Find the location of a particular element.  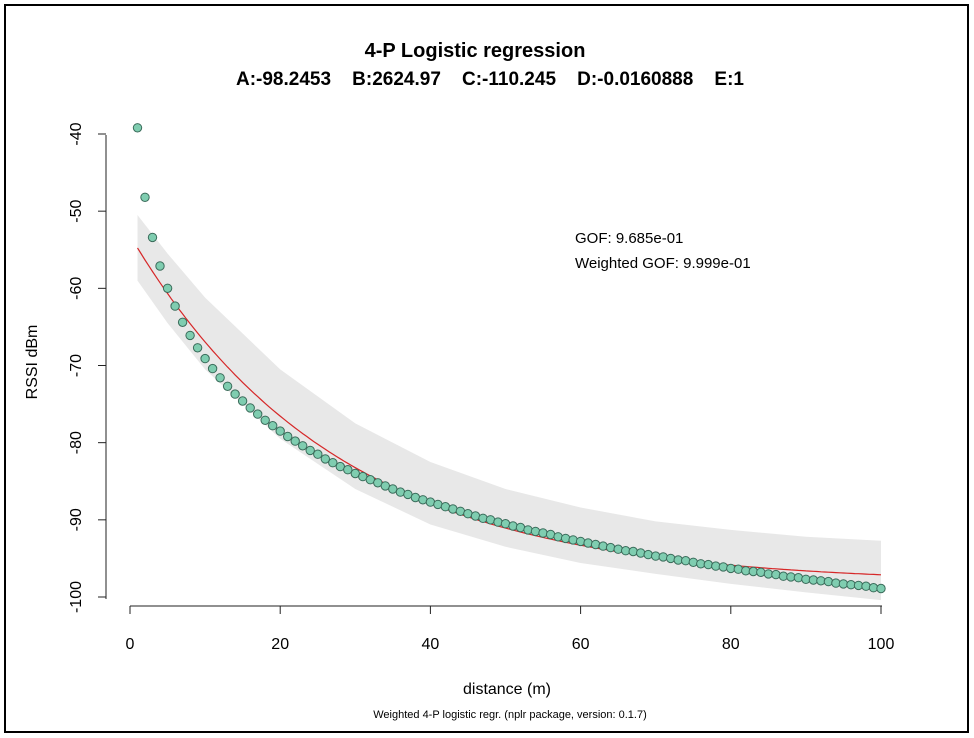

y-tick-label: -100 is located at coordinates (76, 597).